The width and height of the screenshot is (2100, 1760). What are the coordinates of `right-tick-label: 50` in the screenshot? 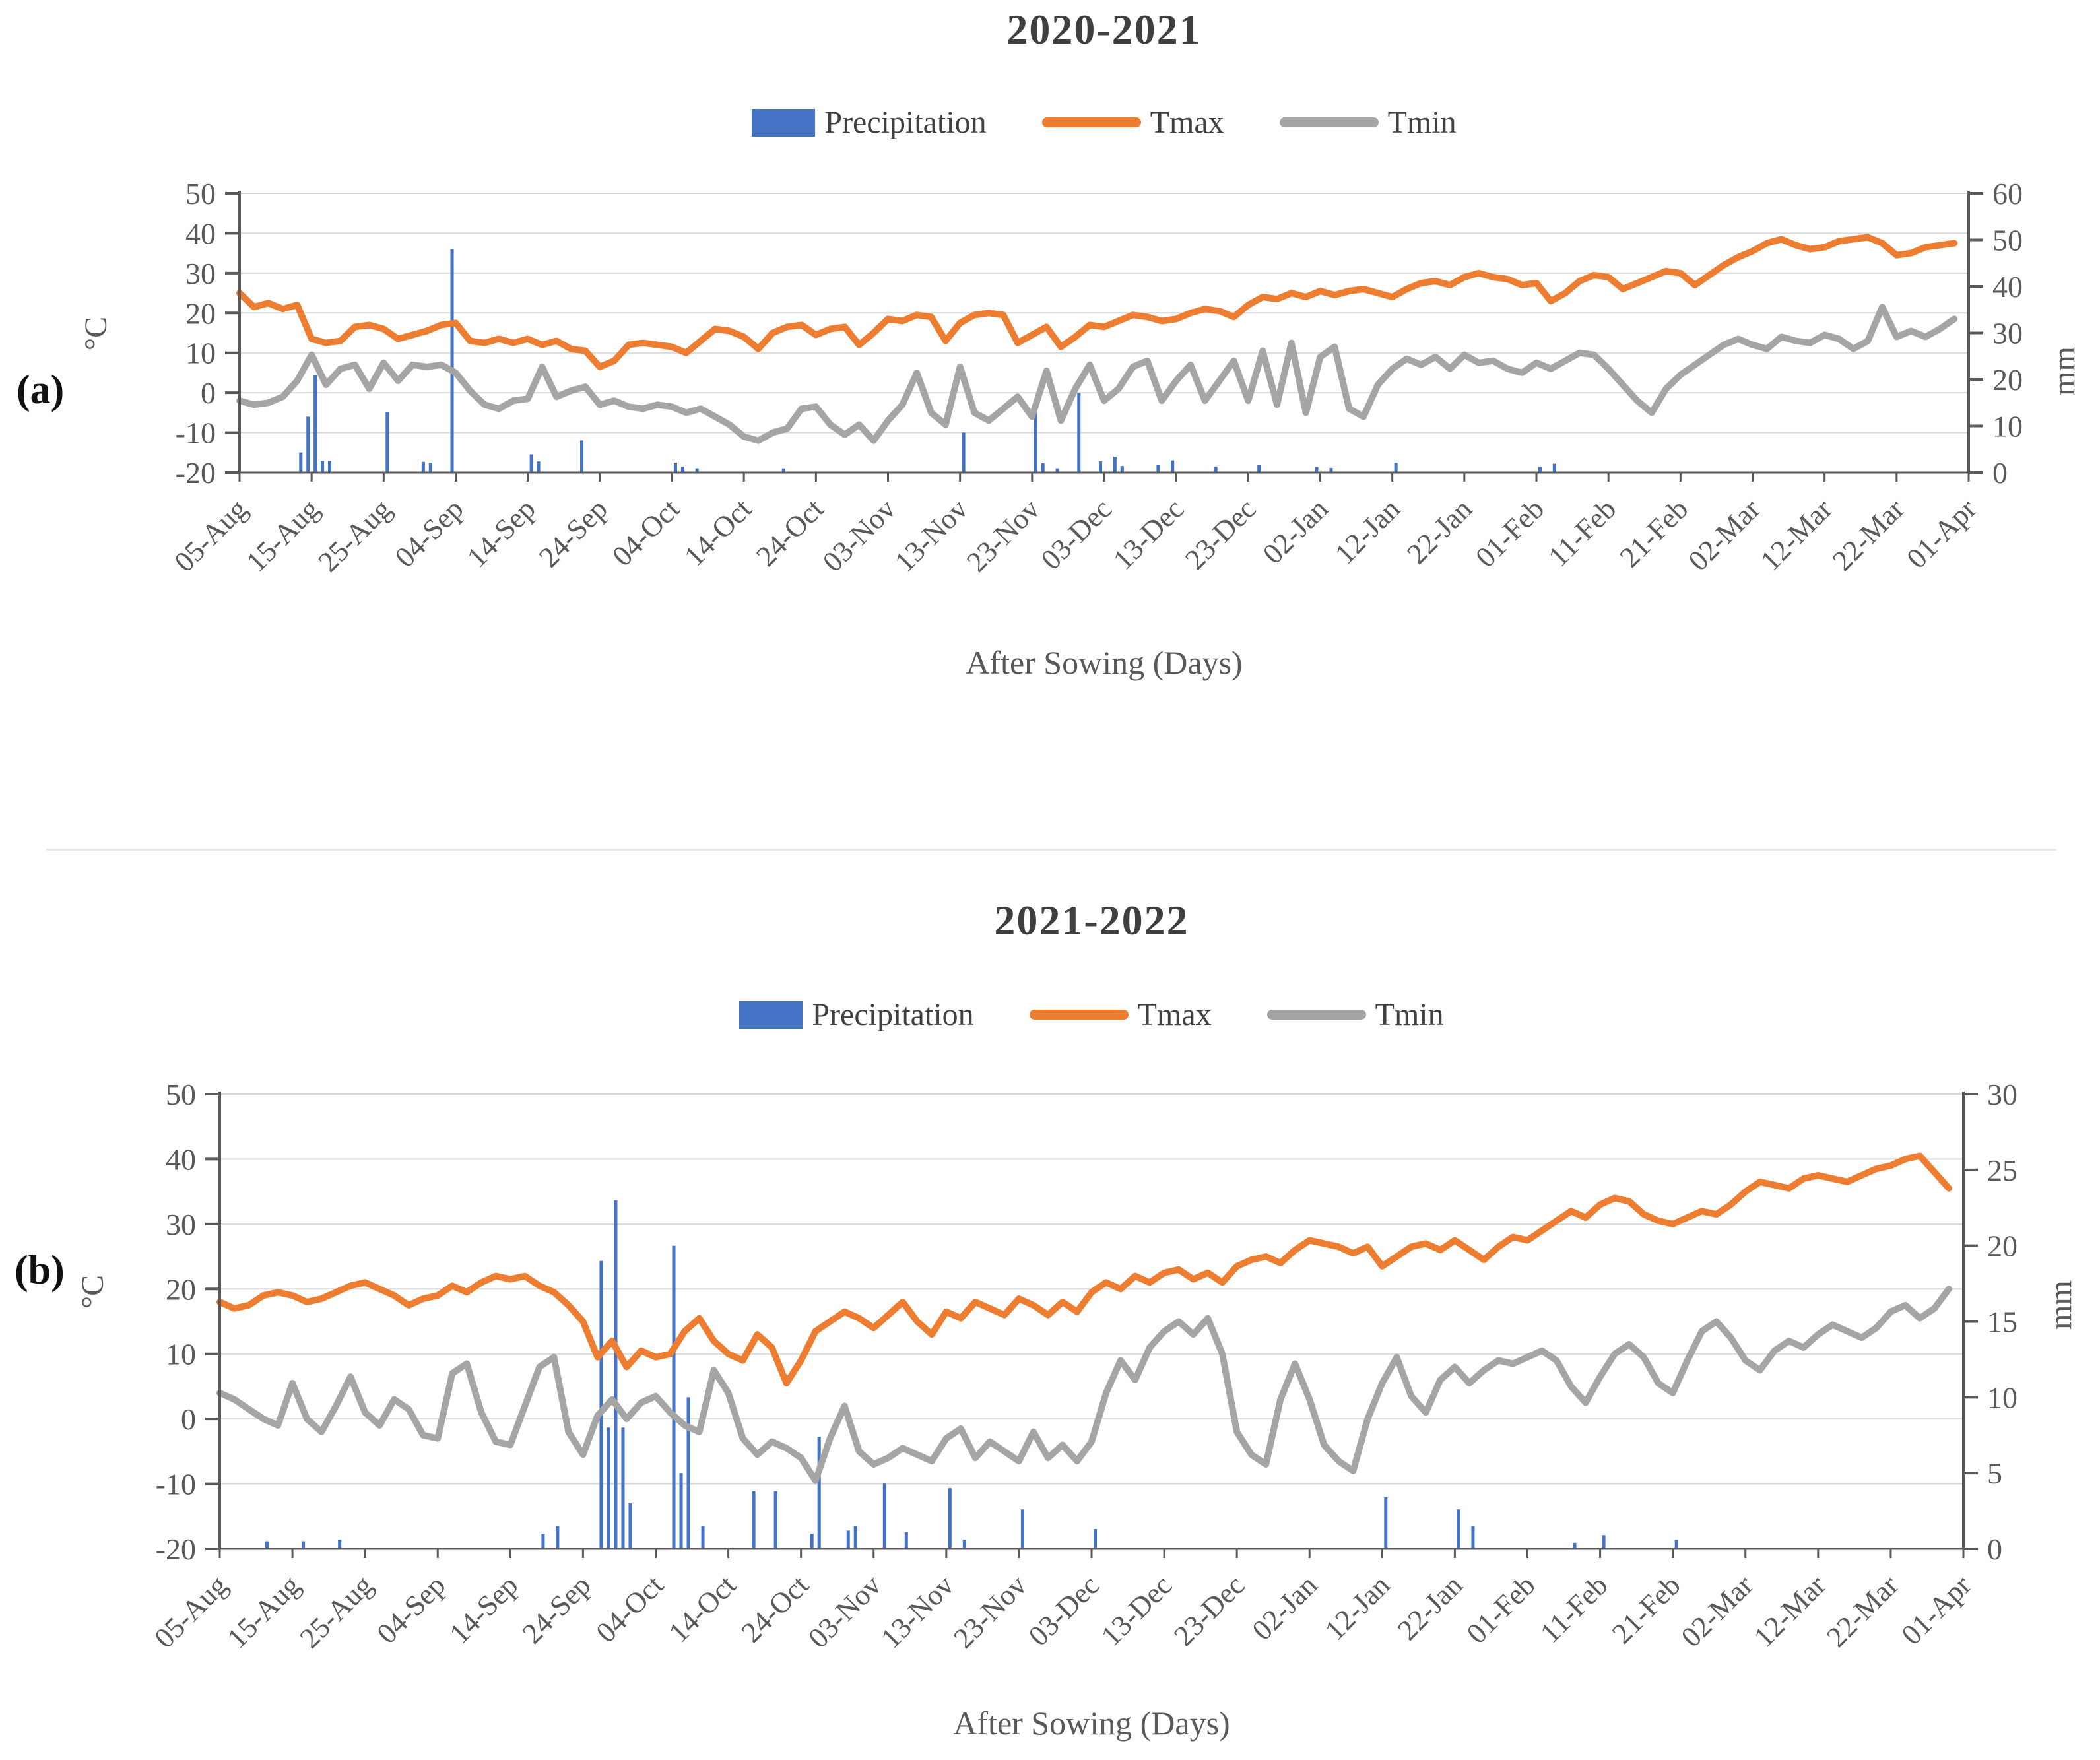 It's located at (2007, 241).